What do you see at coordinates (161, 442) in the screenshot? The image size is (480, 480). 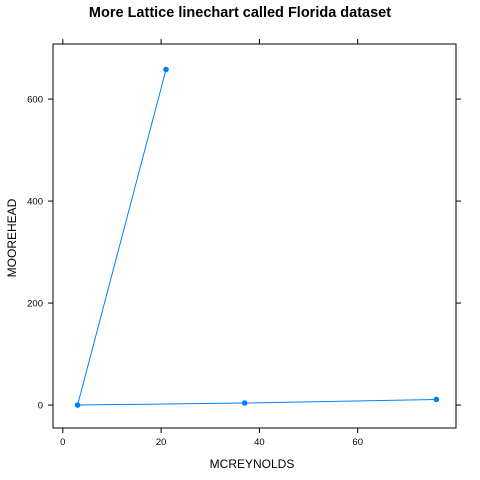 I see `x-tick-label-1: 20` at bounding box center [161, 442].